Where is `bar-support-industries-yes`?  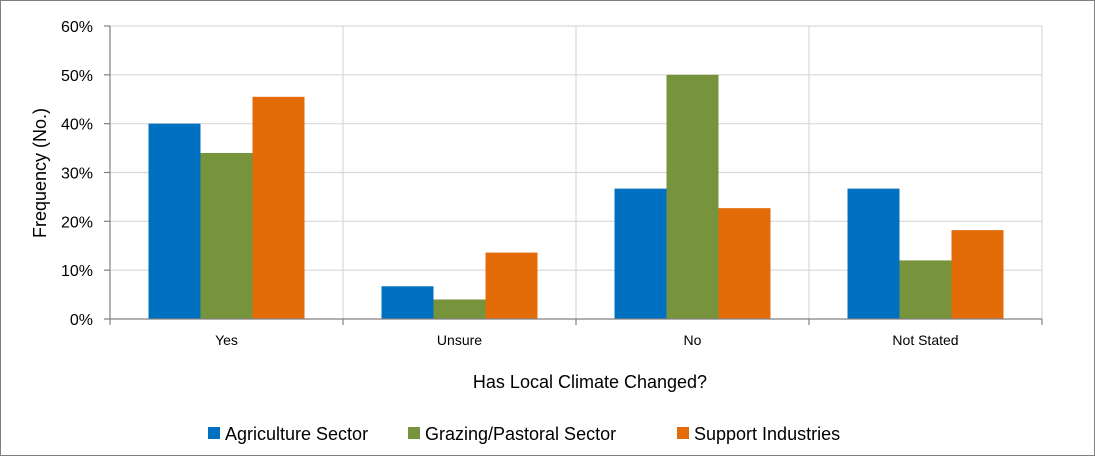 bar-support-industries-yes is located at coordinates (278, 207).